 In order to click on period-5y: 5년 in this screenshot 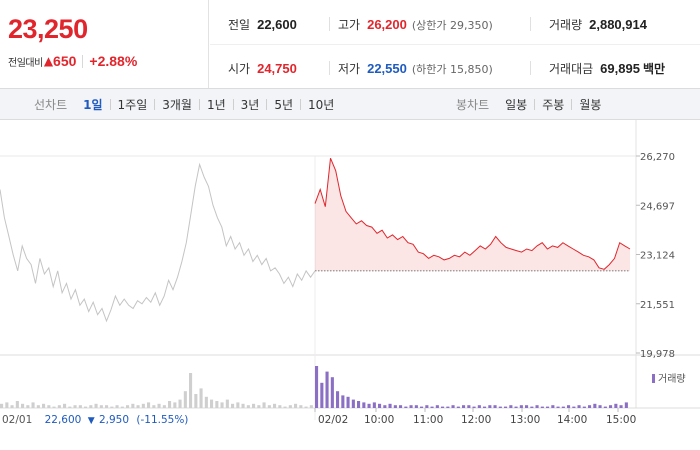, I will do `click(284, 104)`.